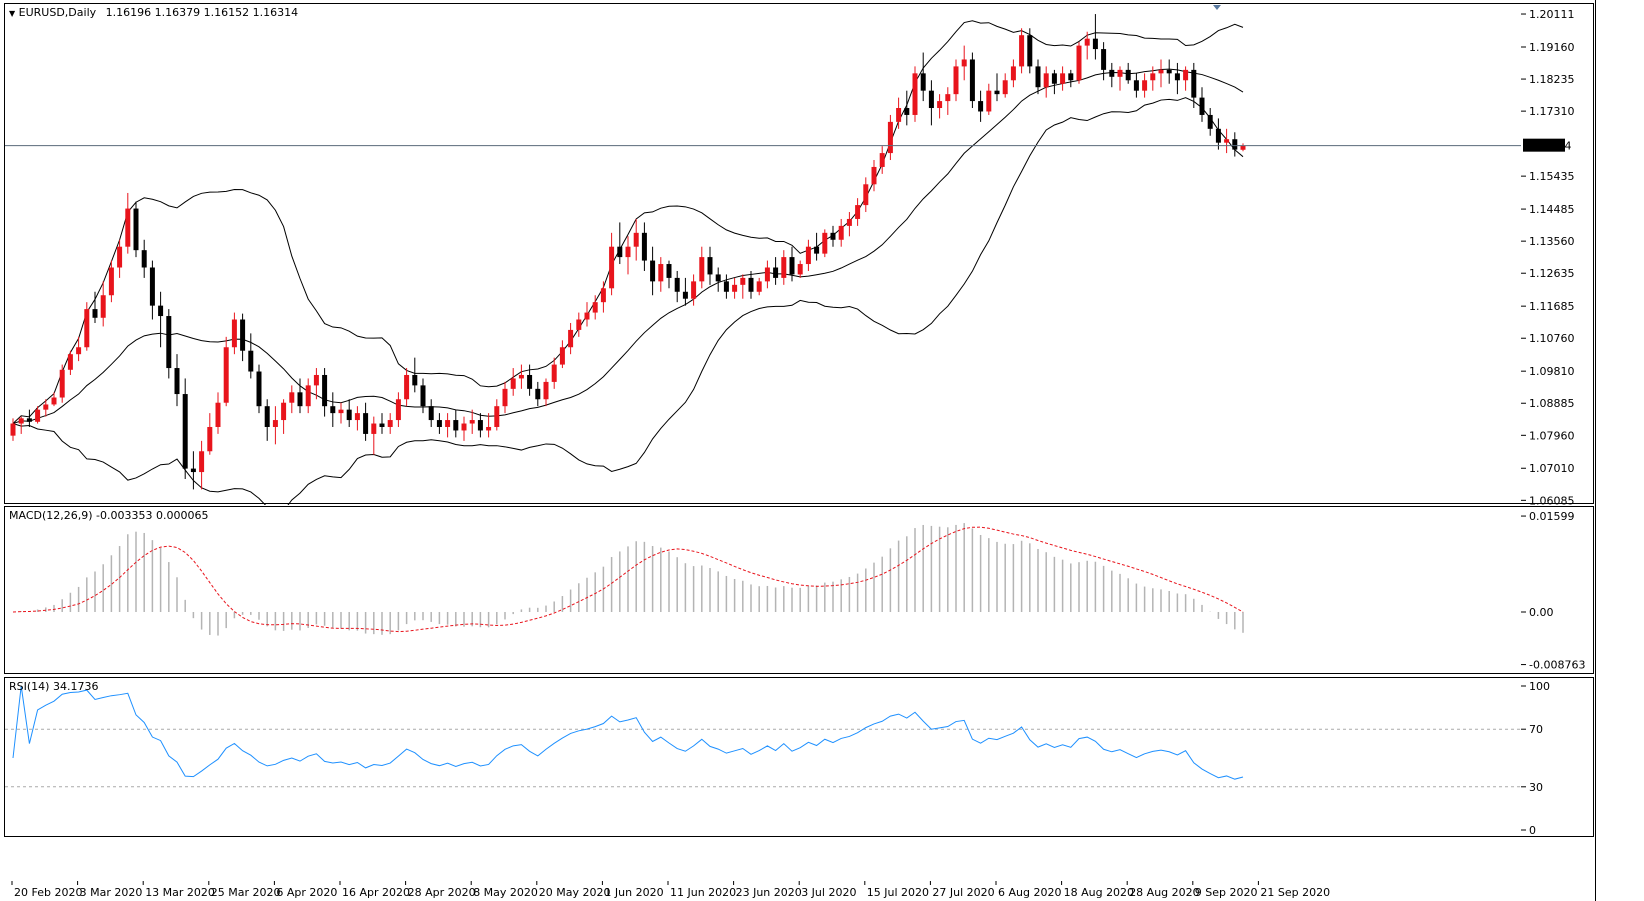  Describe the element at coordinates (1552, 468) in the screenshot. I see `price-tick-label: 1.07010` at that location.